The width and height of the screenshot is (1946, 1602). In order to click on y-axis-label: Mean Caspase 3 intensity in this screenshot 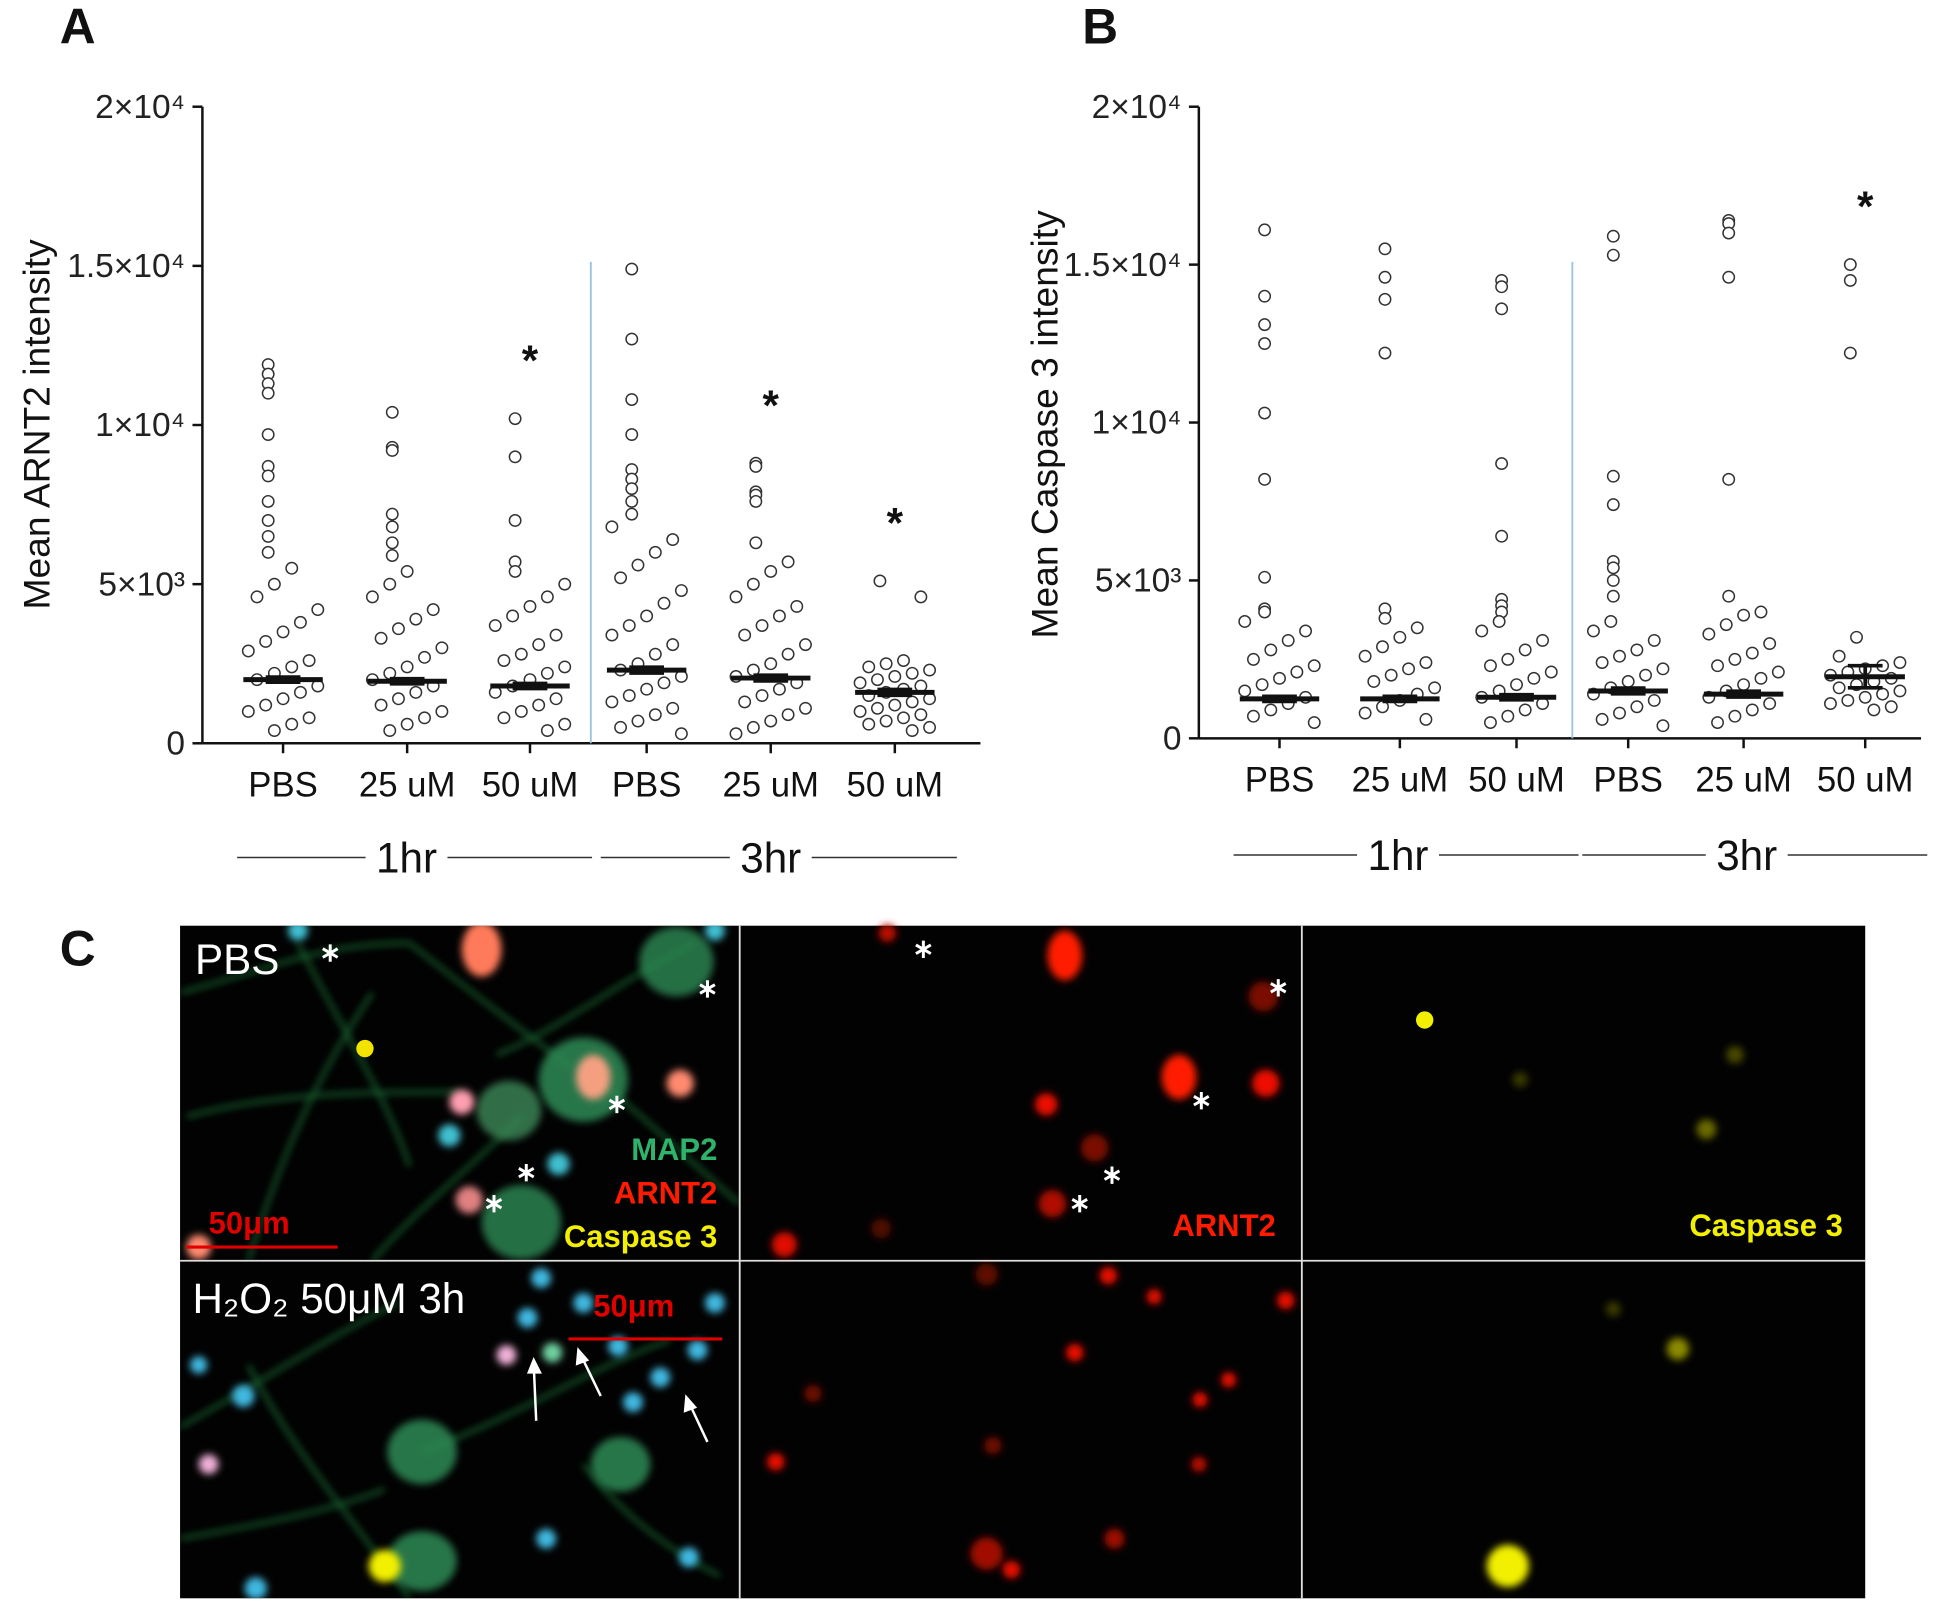, I will do `click(1044, 424)`.